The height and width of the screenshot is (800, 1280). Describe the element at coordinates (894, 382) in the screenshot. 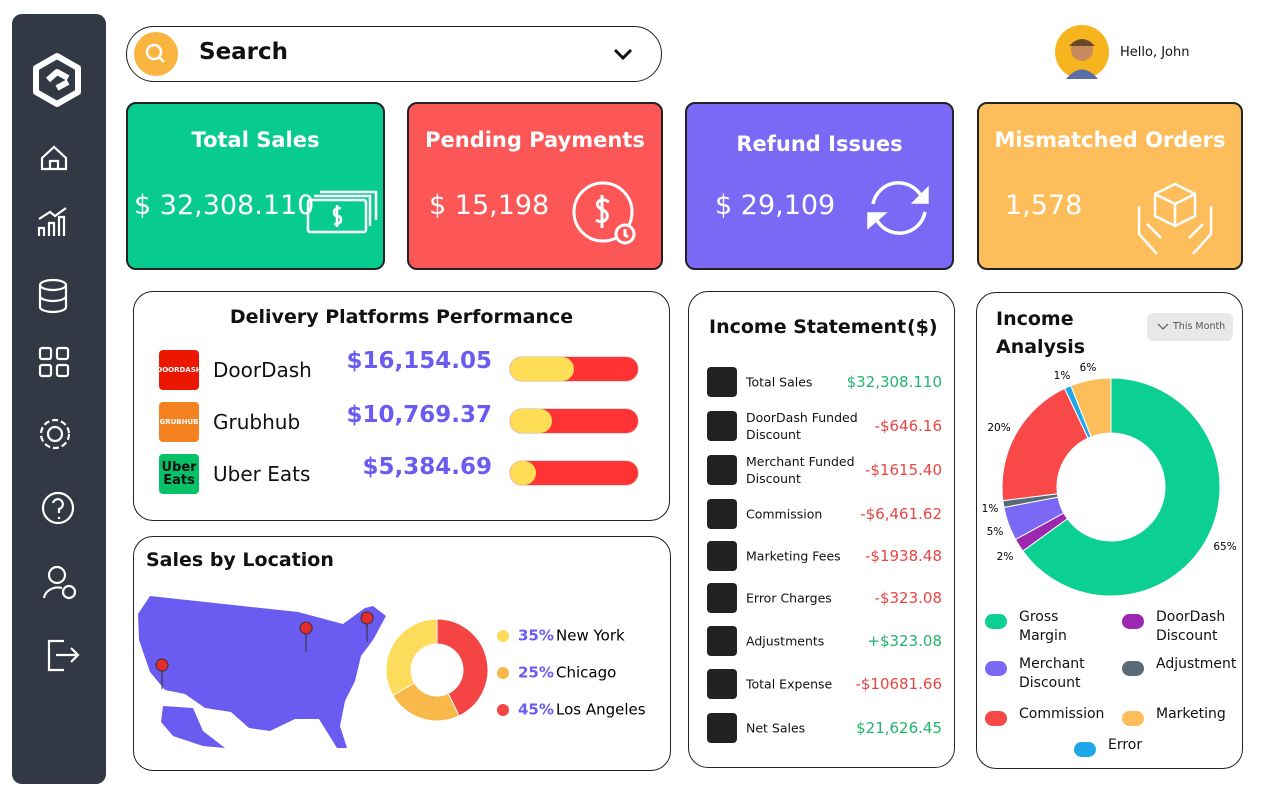

I see `row-amount: $32,308.110` at that location.